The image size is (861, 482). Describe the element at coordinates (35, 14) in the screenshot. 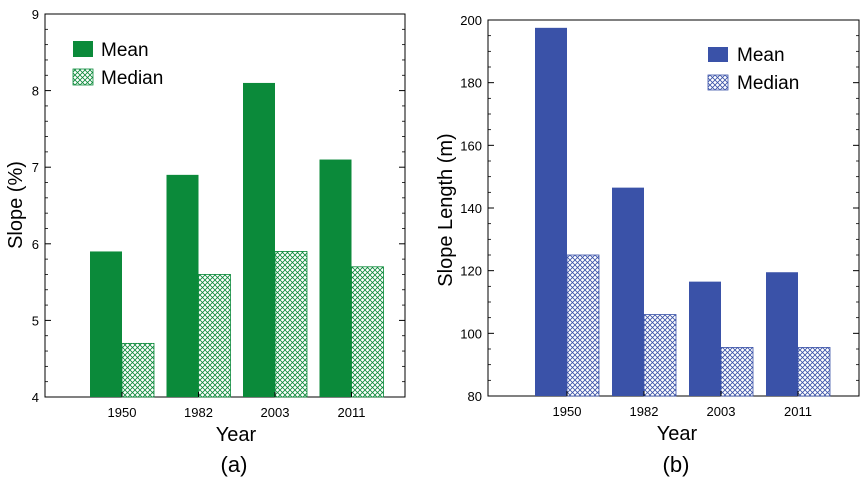

I see `chart-a-ytick-label: 9` at that location.